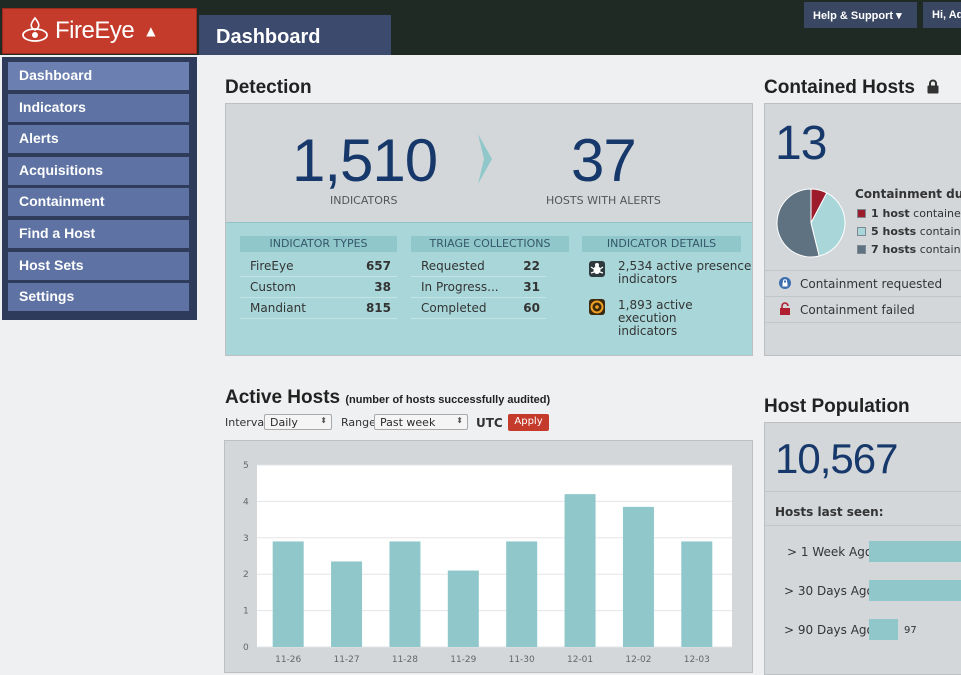 The image size is (961, 675). Describe the element at coordinates (528, 422) in the screenshot. I see `apply-button: Apply` at that location.